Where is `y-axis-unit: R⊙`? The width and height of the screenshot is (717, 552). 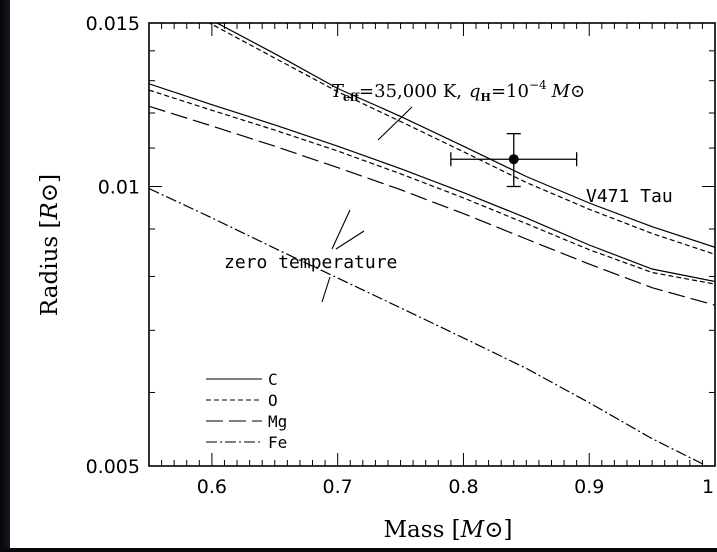 y-axis-unit: R⊙ is located at coordinates (50, 202).